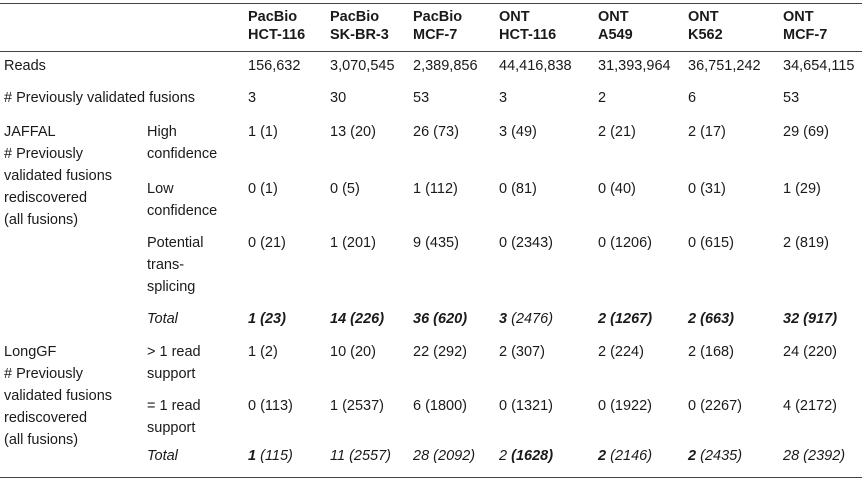 This screenshot has height=488, width=865. What do you see at coordinates (810, 351) in the screenshot?
I see `table-cell: 24 (220)` at bounding box center [810, 351].